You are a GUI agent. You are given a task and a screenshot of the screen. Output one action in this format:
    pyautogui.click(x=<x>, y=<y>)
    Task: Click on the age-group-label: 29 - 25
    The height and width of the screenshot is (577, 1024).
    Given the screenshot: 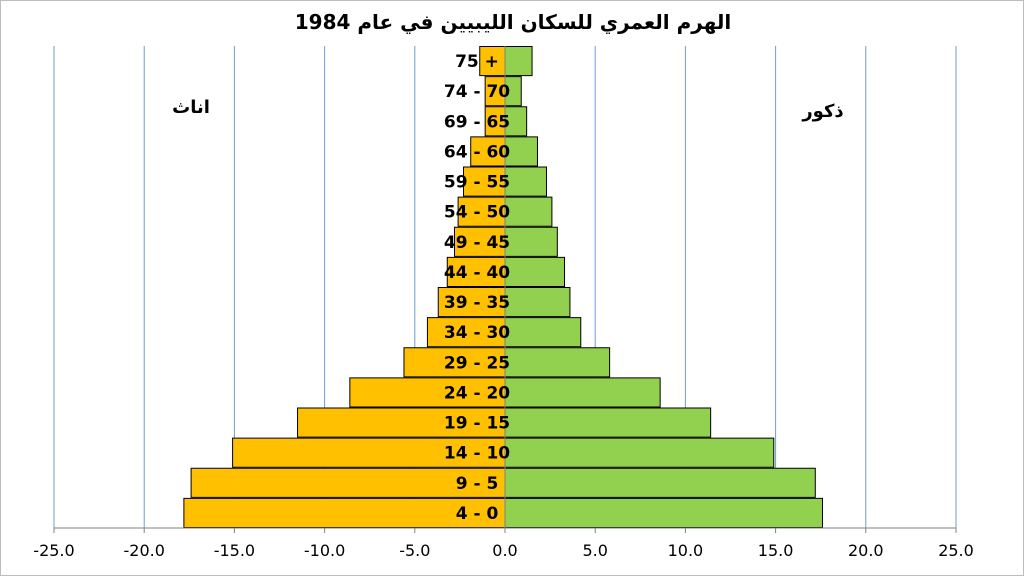 What is the action you would take?
    pyautogui.click(x=477, y=363)
    